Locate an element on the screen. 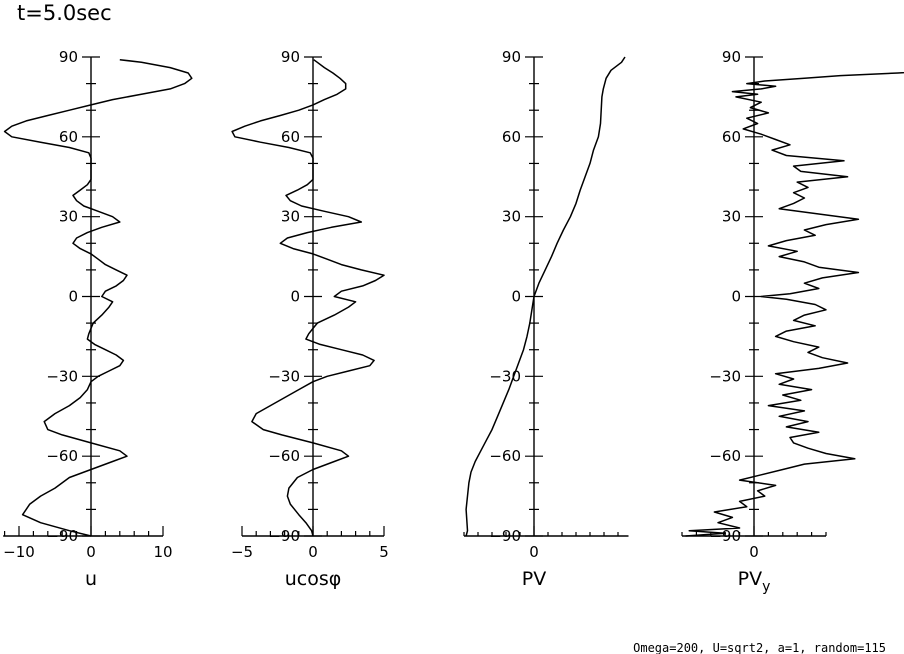  y-tick-label-pv: −90 is located at coordinates (505, 536).